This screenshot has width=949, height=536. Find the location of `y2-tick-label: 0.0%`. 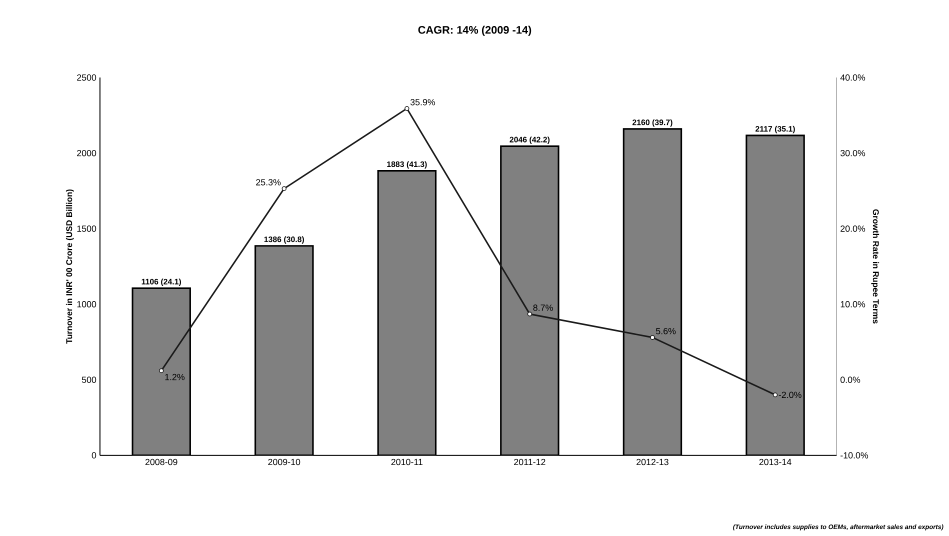

y2-tick-label: 0.0% is located at coordinates (850, 379).